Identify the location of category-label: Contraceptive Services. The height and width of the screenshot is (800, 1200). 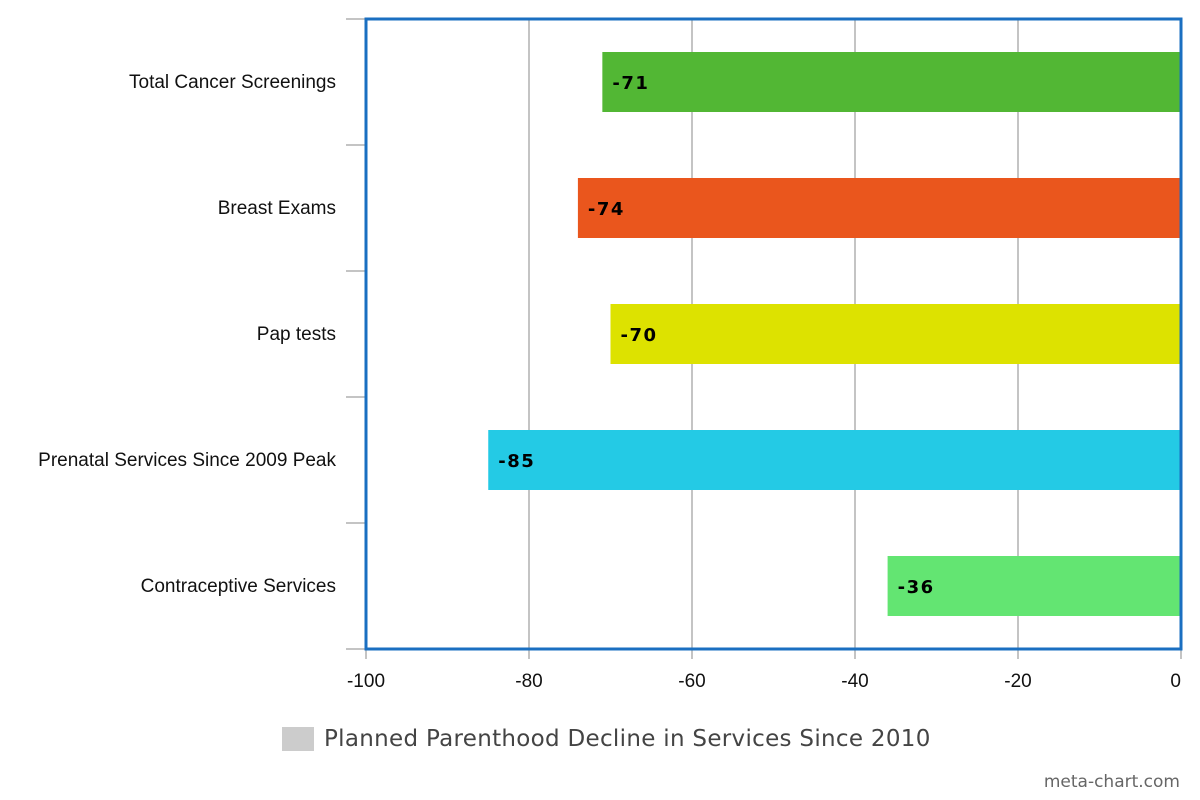
(238, 586).